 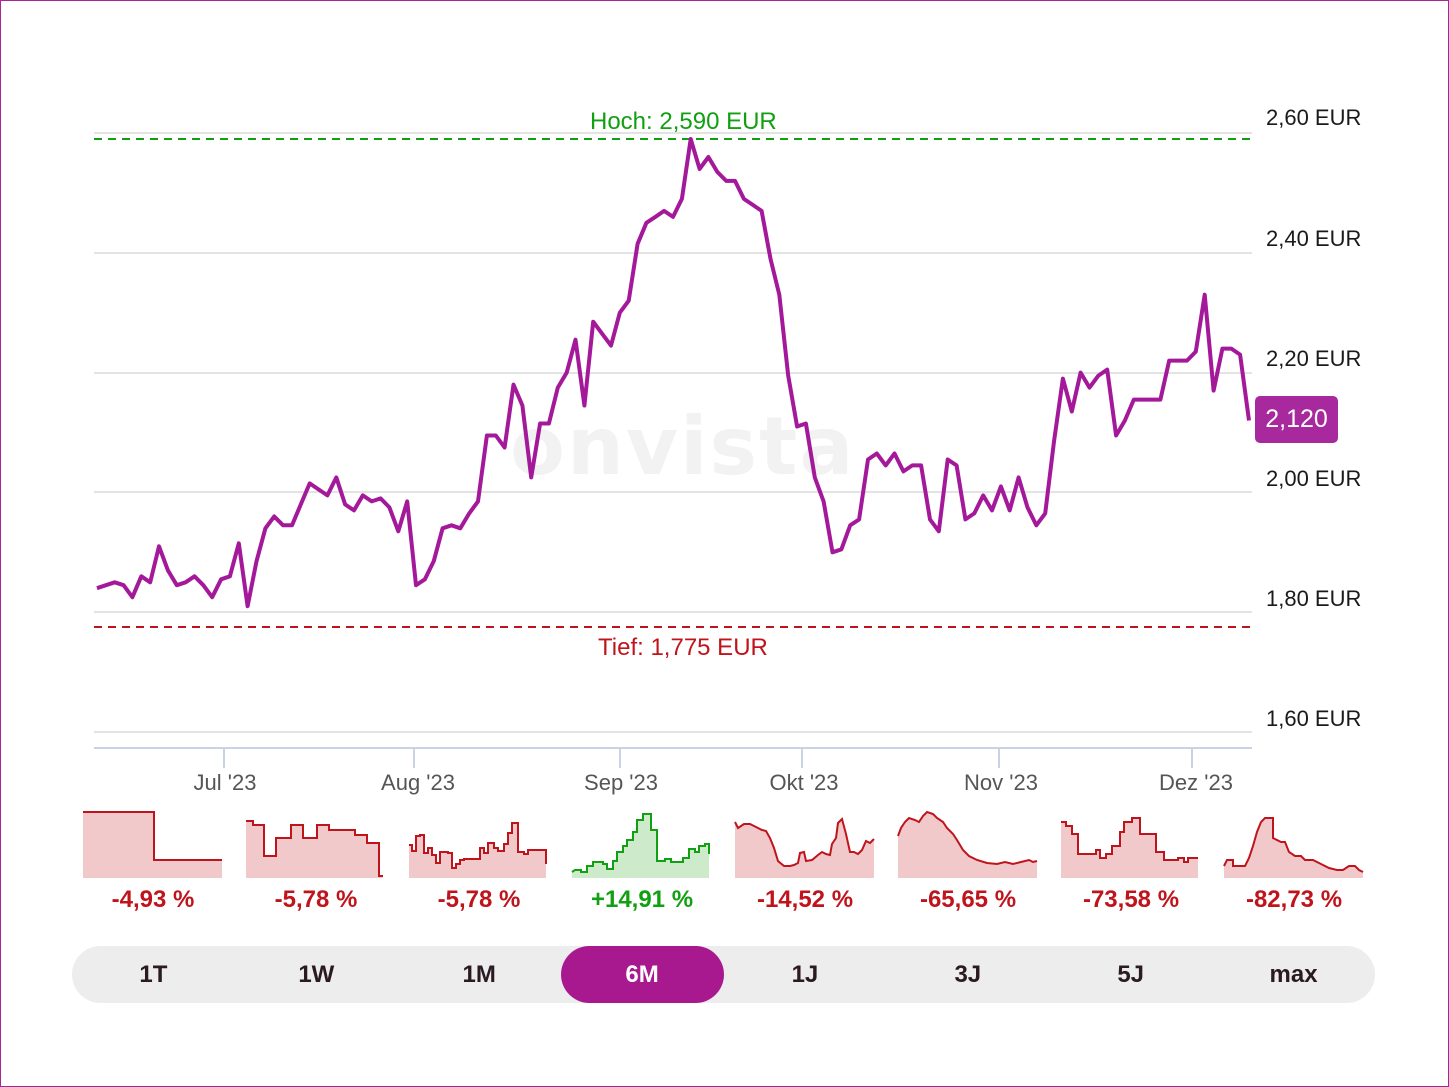 I want to click on y-tick-label: 2,60 EUR, so click(x=1314, y=117).